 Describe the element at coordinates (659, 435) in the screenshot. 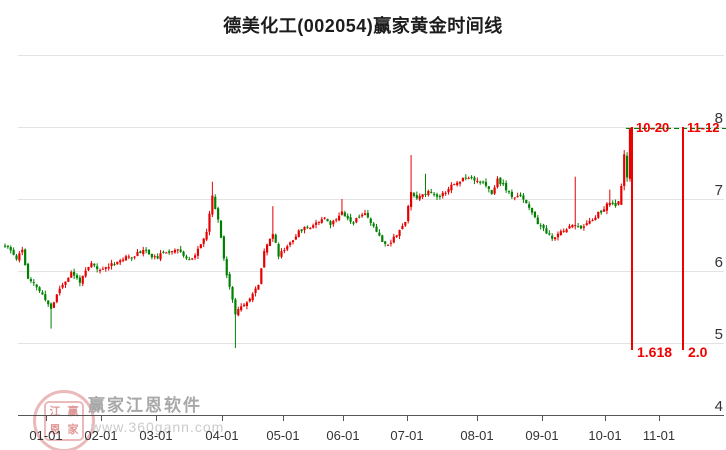

I see `svg-text: 11-01` at that location.